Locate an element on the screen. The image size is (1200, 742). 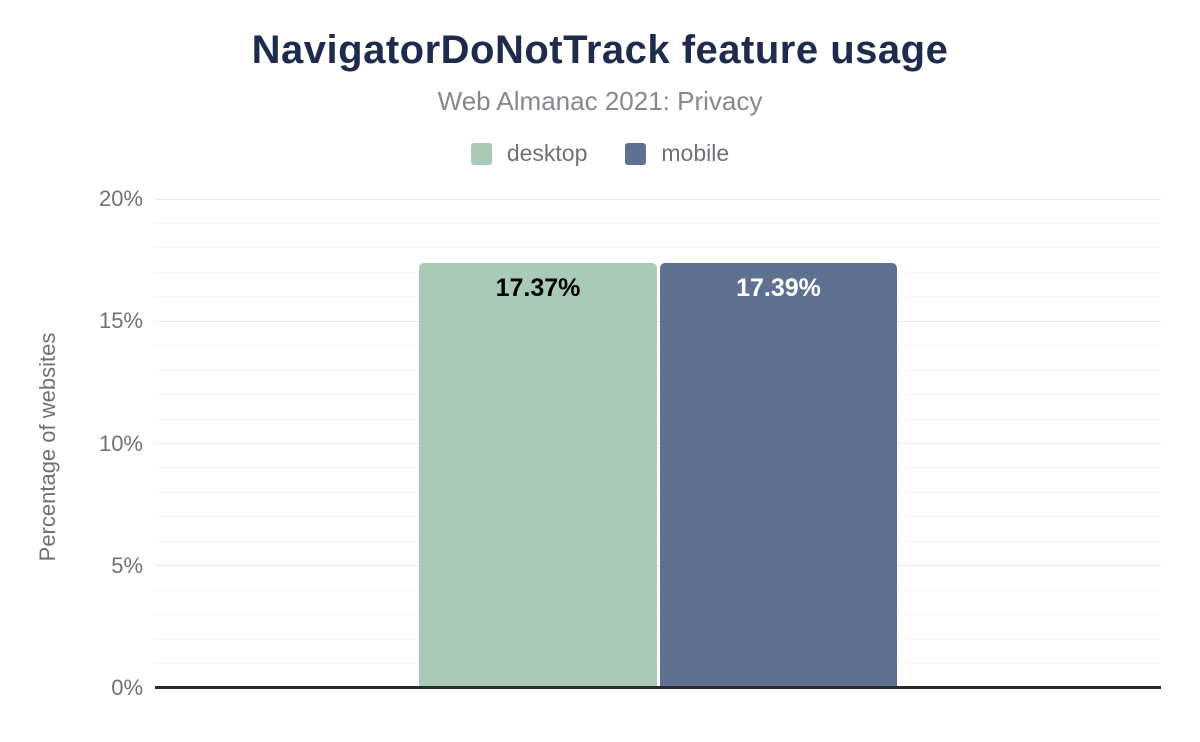
y-tick-label-20pct: 20% is located at coordinates (120, 198).